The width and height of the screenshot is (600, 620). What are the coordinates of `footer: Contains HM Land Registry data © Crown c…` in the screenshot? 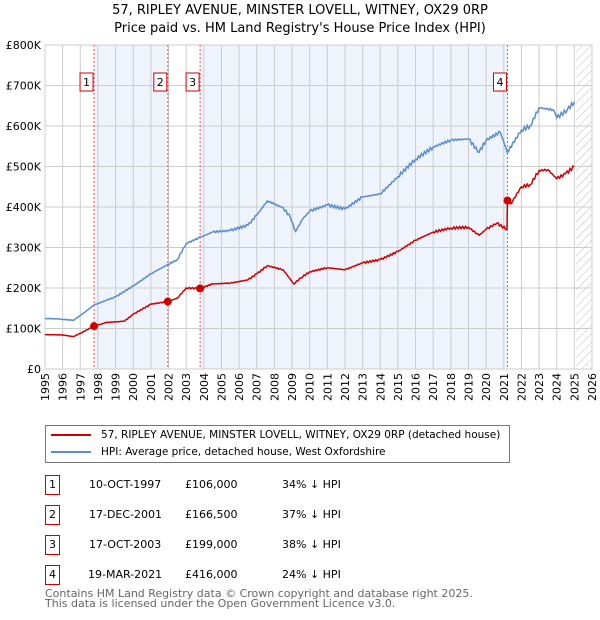 It's located at (259, 598).